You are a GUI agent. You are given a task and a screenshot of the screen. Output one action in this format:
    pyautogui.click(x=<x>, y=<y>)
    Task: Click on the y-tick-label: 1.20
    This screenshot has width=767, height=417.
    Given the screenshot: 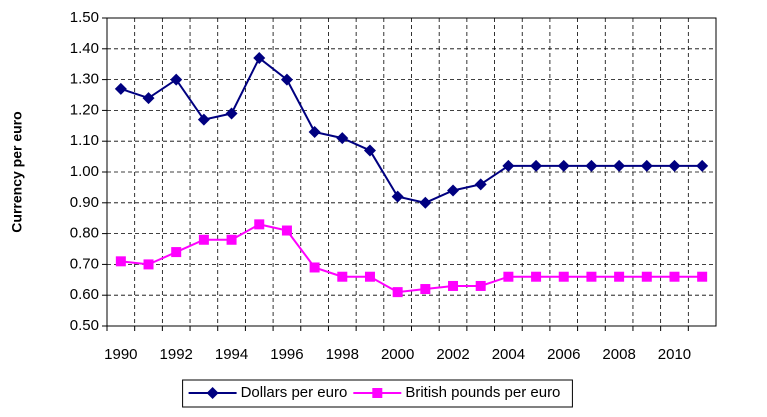 What is the action you would take?
    pyautogui.click(x=84, y=109)
    